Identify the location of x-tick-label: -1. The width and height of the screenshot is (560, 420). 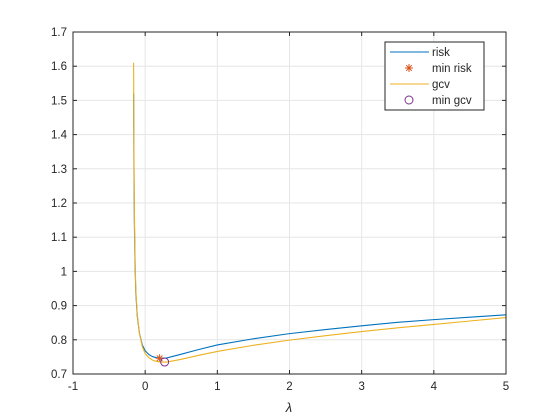
(73, 387).